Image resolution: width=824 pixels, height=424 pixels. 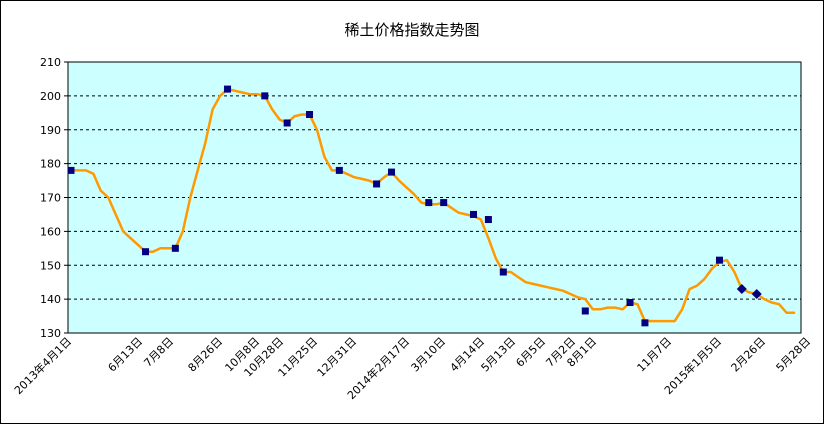 I want to click on ytick-label: 150, so click(x=50, y=265).